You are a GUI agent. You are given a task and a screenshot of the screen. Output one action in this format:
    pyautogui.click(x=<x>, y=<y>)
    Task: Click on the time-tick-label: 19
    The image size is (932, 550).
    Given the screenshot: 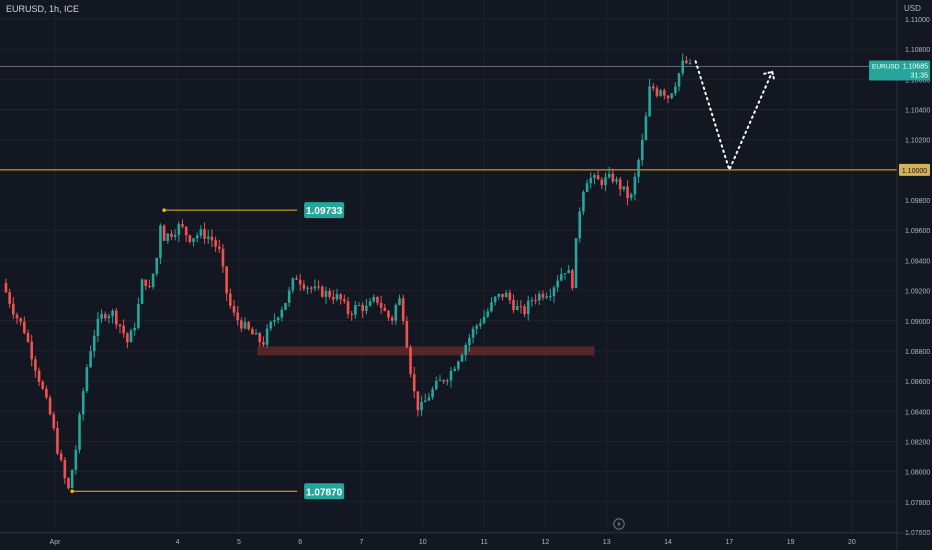 What is the action you would take?
    pyautogui.click(x=791, y=542)
    